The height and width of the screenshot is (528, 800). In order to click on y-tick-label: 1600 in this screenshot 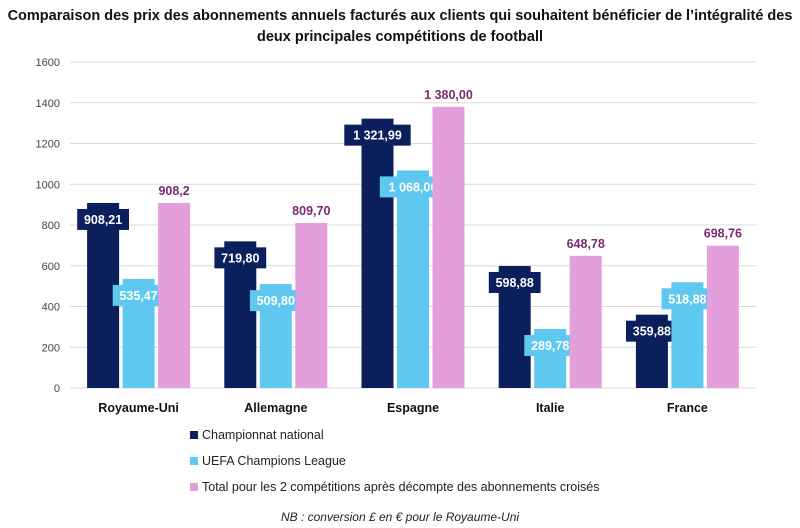, I will do `click(48, 63)`.